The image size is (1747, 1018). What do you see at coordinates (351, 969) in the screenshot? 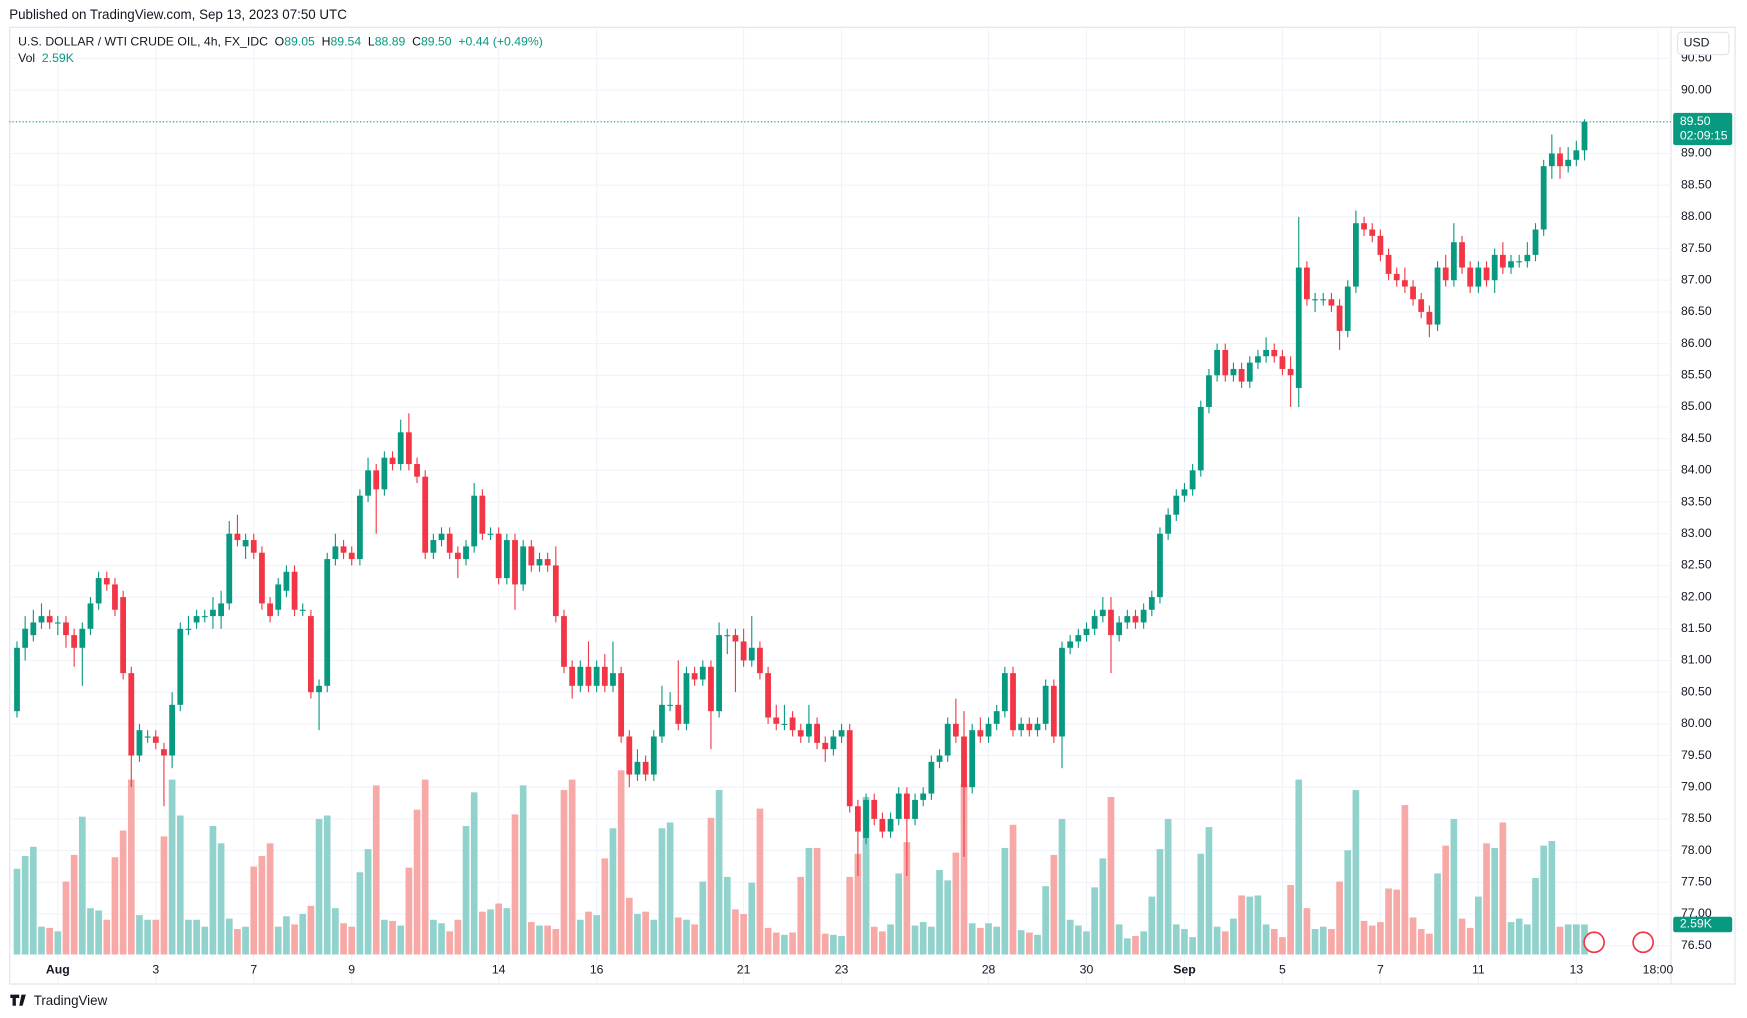
I see `x-tick-label: 9` at bounding box center [351, 969].